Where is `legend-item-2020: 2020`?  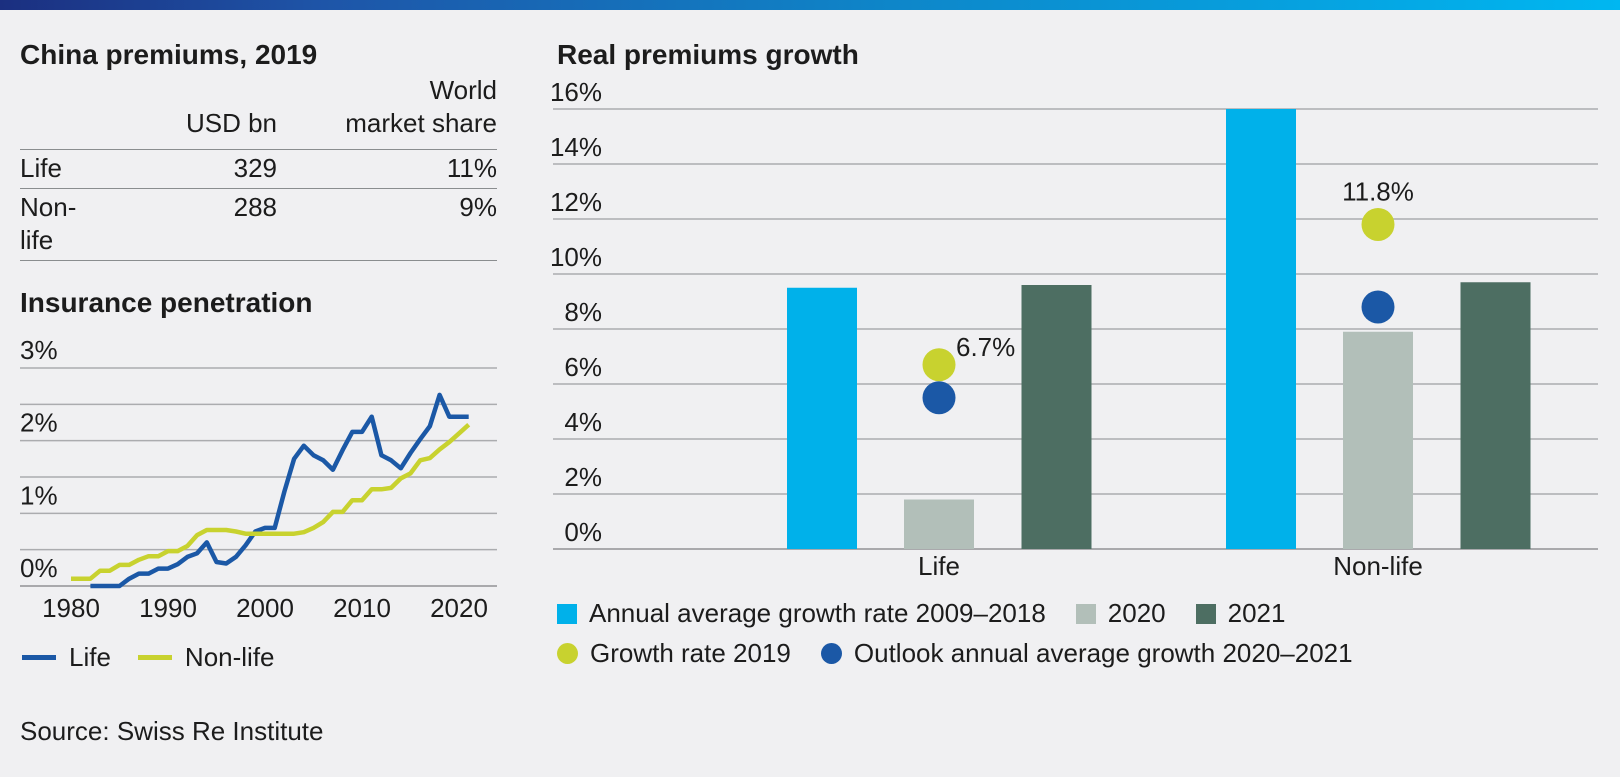
legend-item-2020: 2020 is located at coordinates (1120, 613).